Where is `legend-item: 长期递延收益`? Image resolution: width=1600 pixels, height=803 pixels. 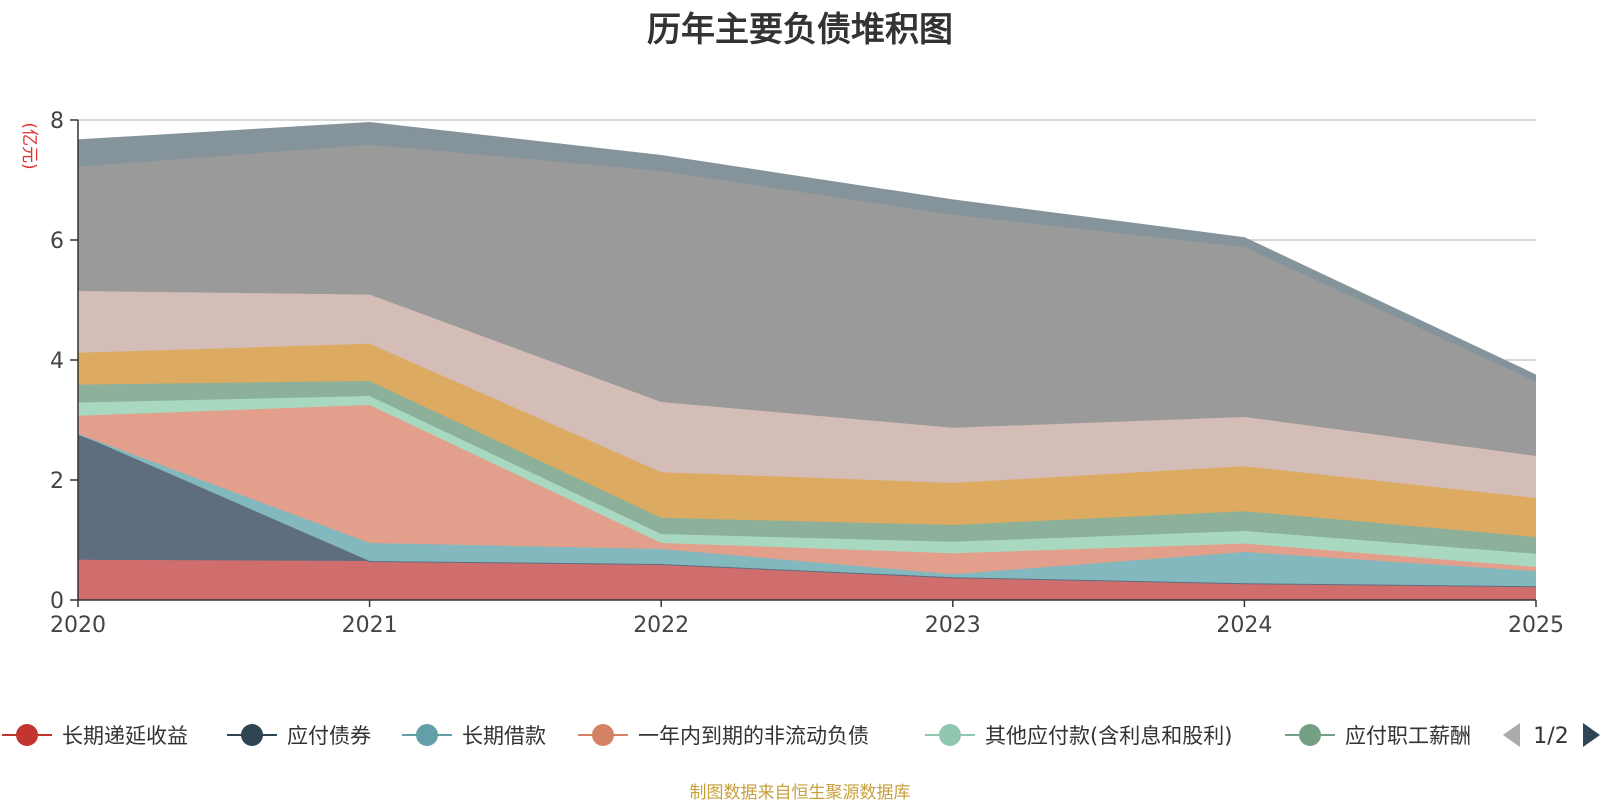
legend-item: 长期递延收益 is located at coordinates (95, 736).